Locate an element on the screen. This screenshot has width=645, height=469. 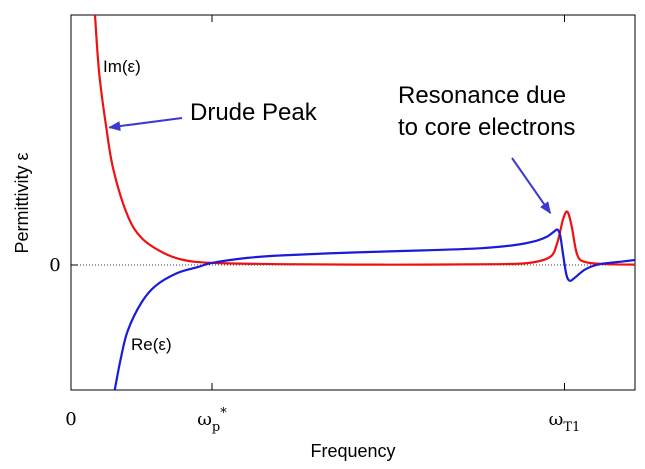
y-axis-label: Permittivity ε is located at coordinates (22, 202).